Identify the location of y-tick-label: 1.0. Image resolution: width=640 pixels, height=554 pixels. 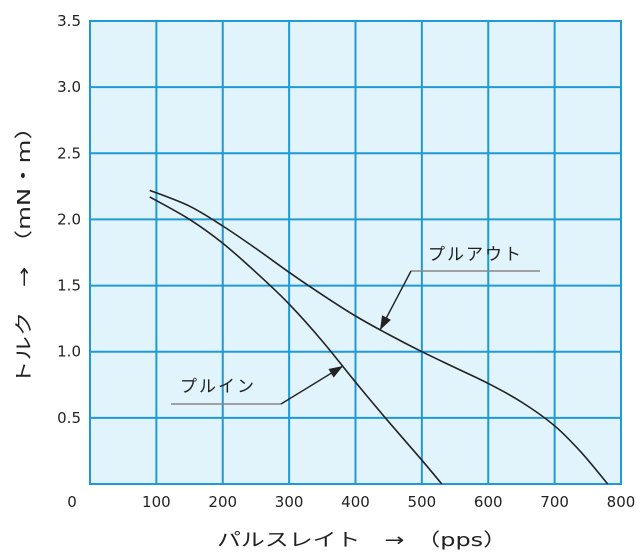
(69, 352).